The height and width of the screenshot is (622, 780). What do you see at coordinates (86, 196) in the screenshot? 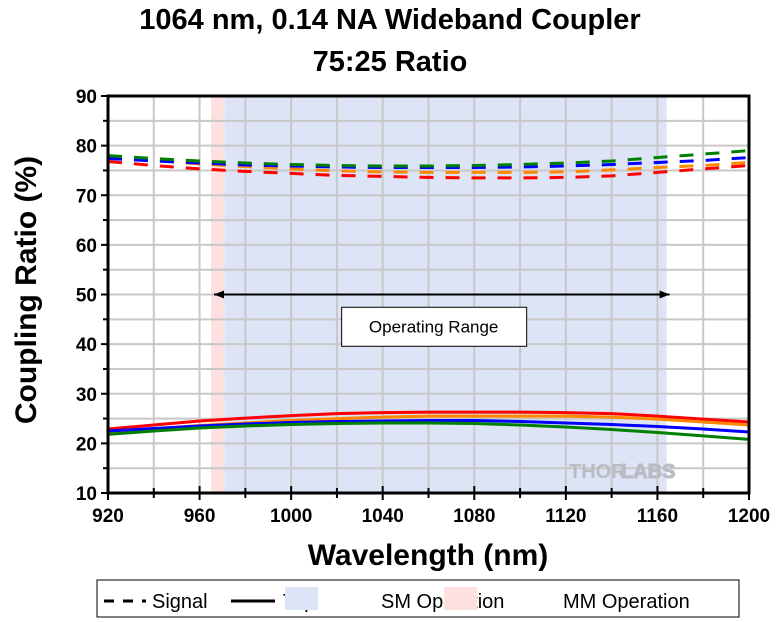
I see `y-tick-label: 70` at bounding box center [86, 196].